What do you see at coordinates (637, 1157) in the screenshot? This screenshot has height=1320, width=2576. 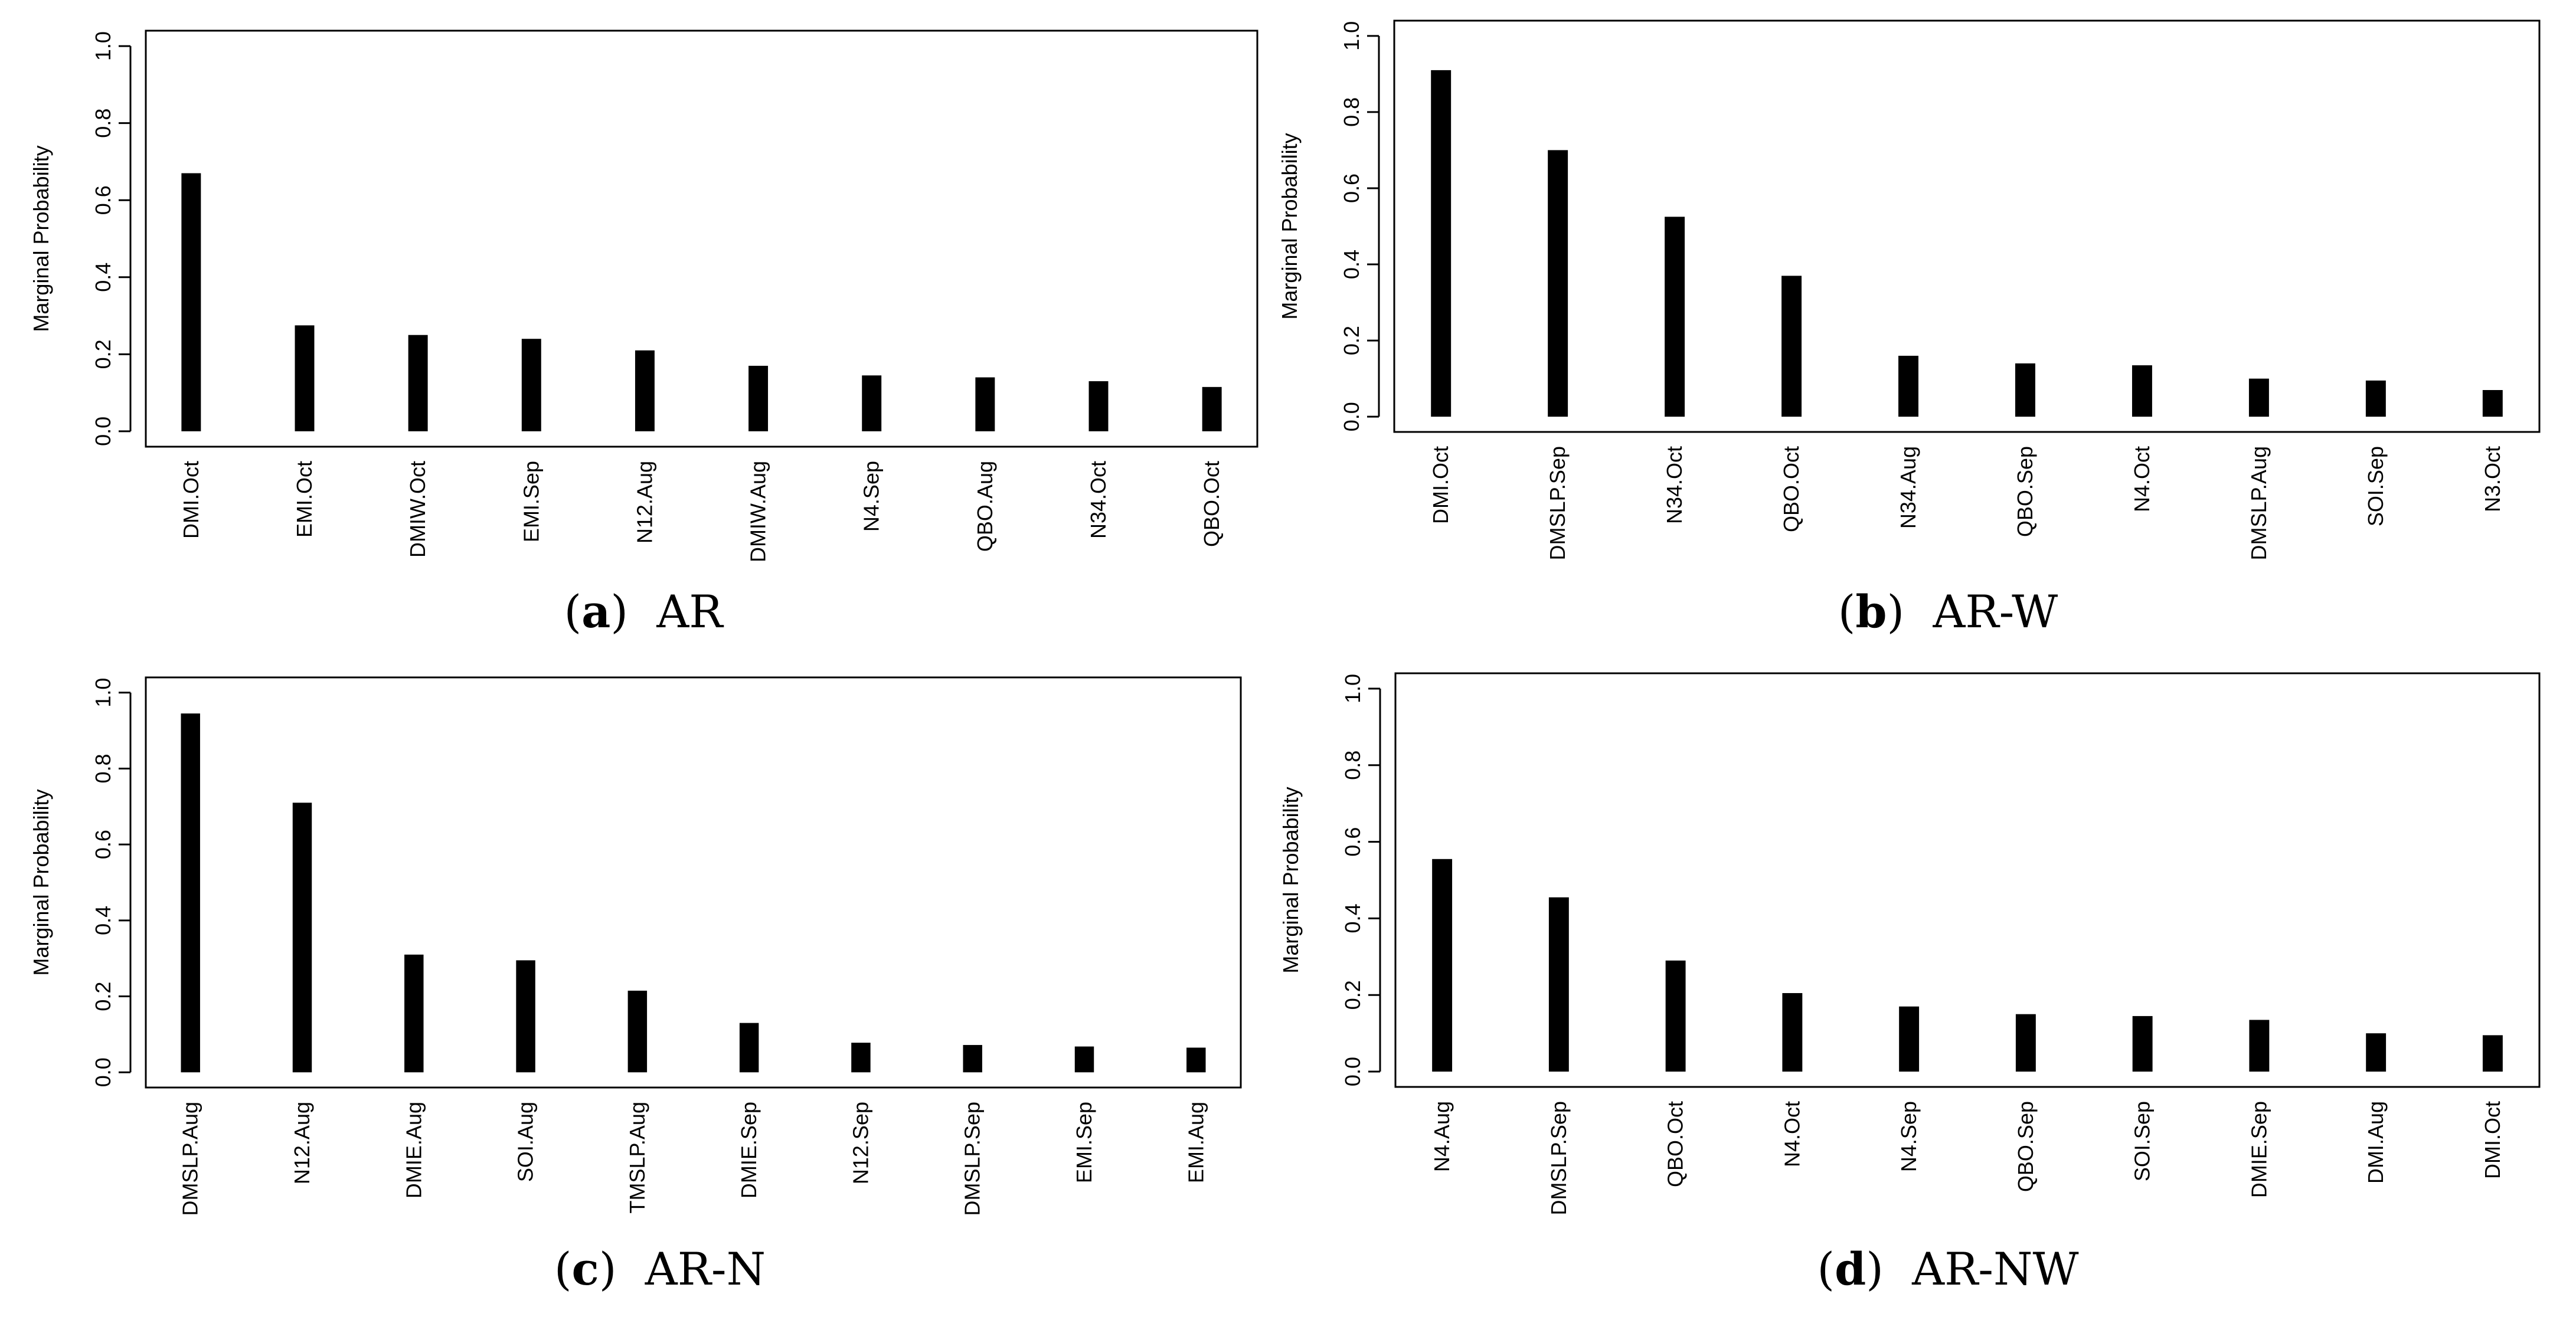 I see `x-tick-label: TMSLP.Aug` at bounding box center [637, 1157].